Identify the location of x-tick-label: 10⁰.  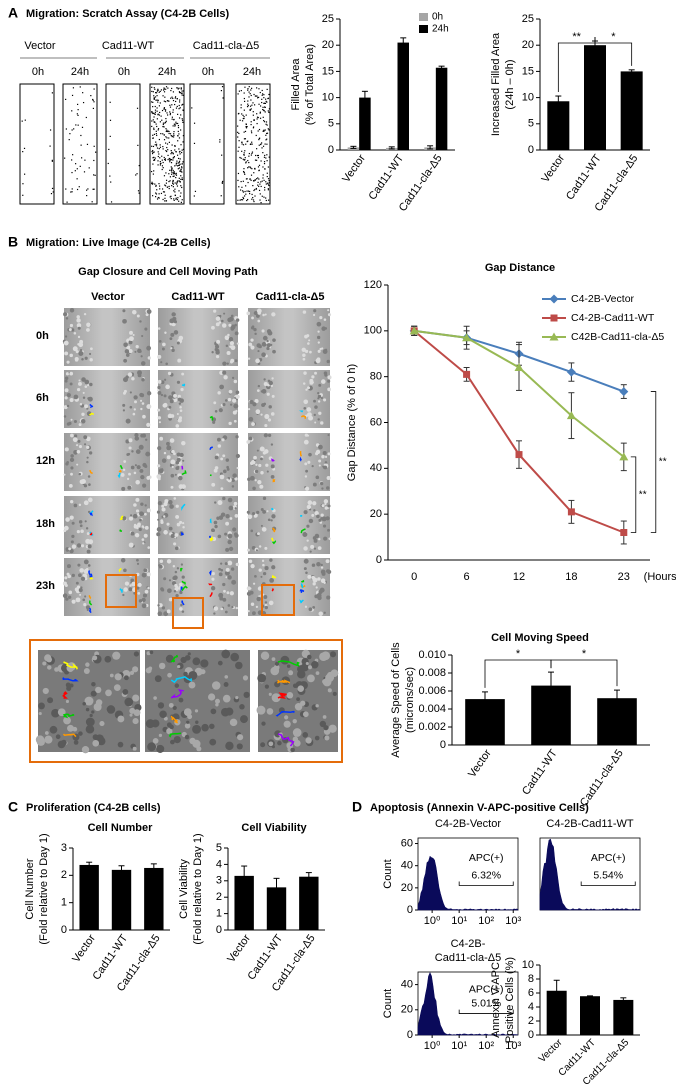
(432, 1046).